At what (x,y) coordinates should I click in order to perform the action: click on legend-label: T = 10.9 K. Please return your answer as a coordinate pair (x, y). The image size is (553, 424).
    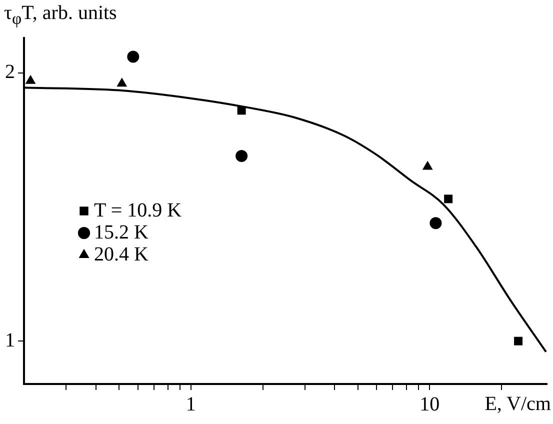
    Looking at the image, I should click on (138, 210).